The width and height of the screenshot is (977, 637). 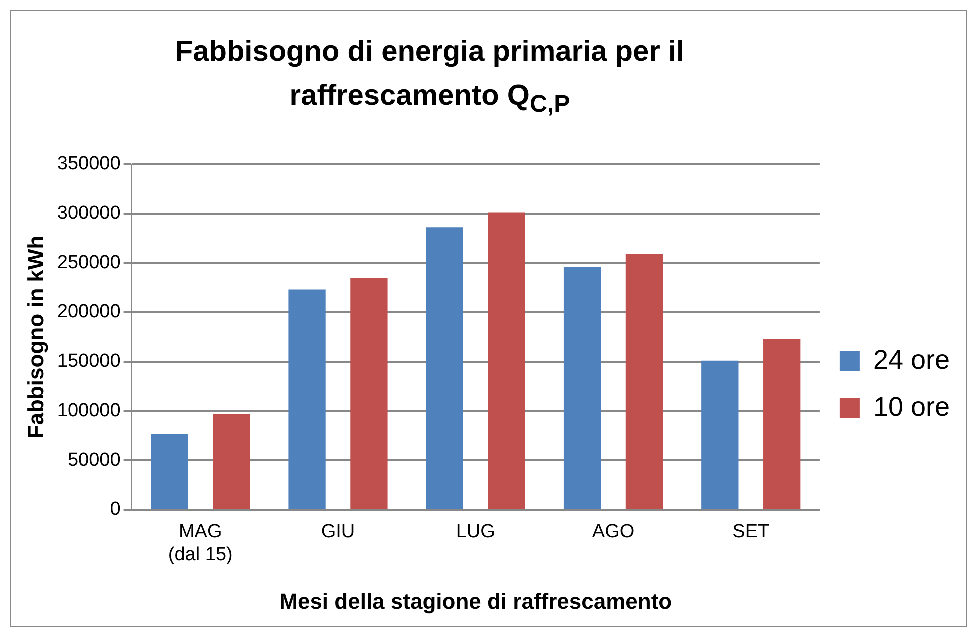 What do you see at coordinates (476, 601) in the screenshot?
I see `x-axis-title: Mesi della stagione di raffrescamento` at bounding box center [476, 601].